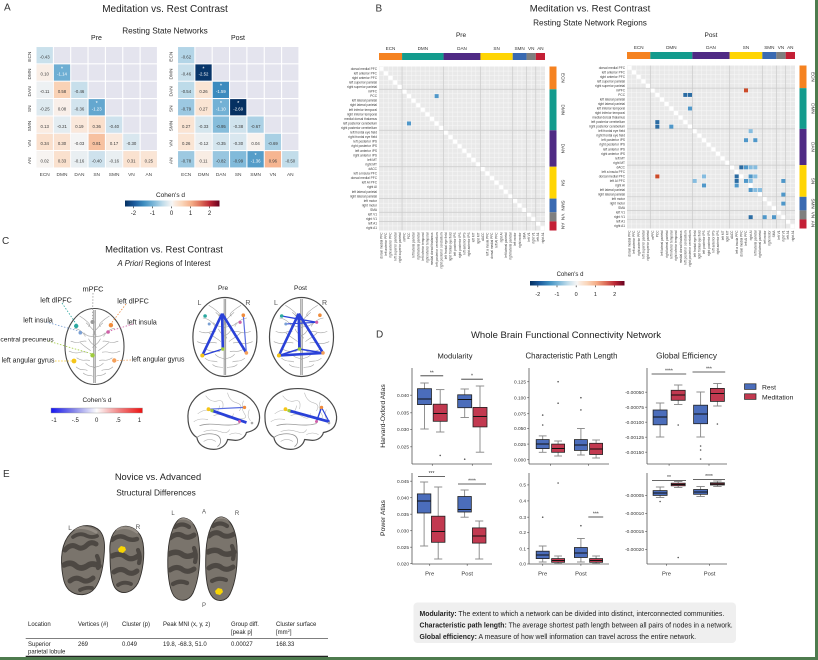 The image size is (818, 660). I want to click on svg-text: Novice vs. Advanced, so click(158, 477).